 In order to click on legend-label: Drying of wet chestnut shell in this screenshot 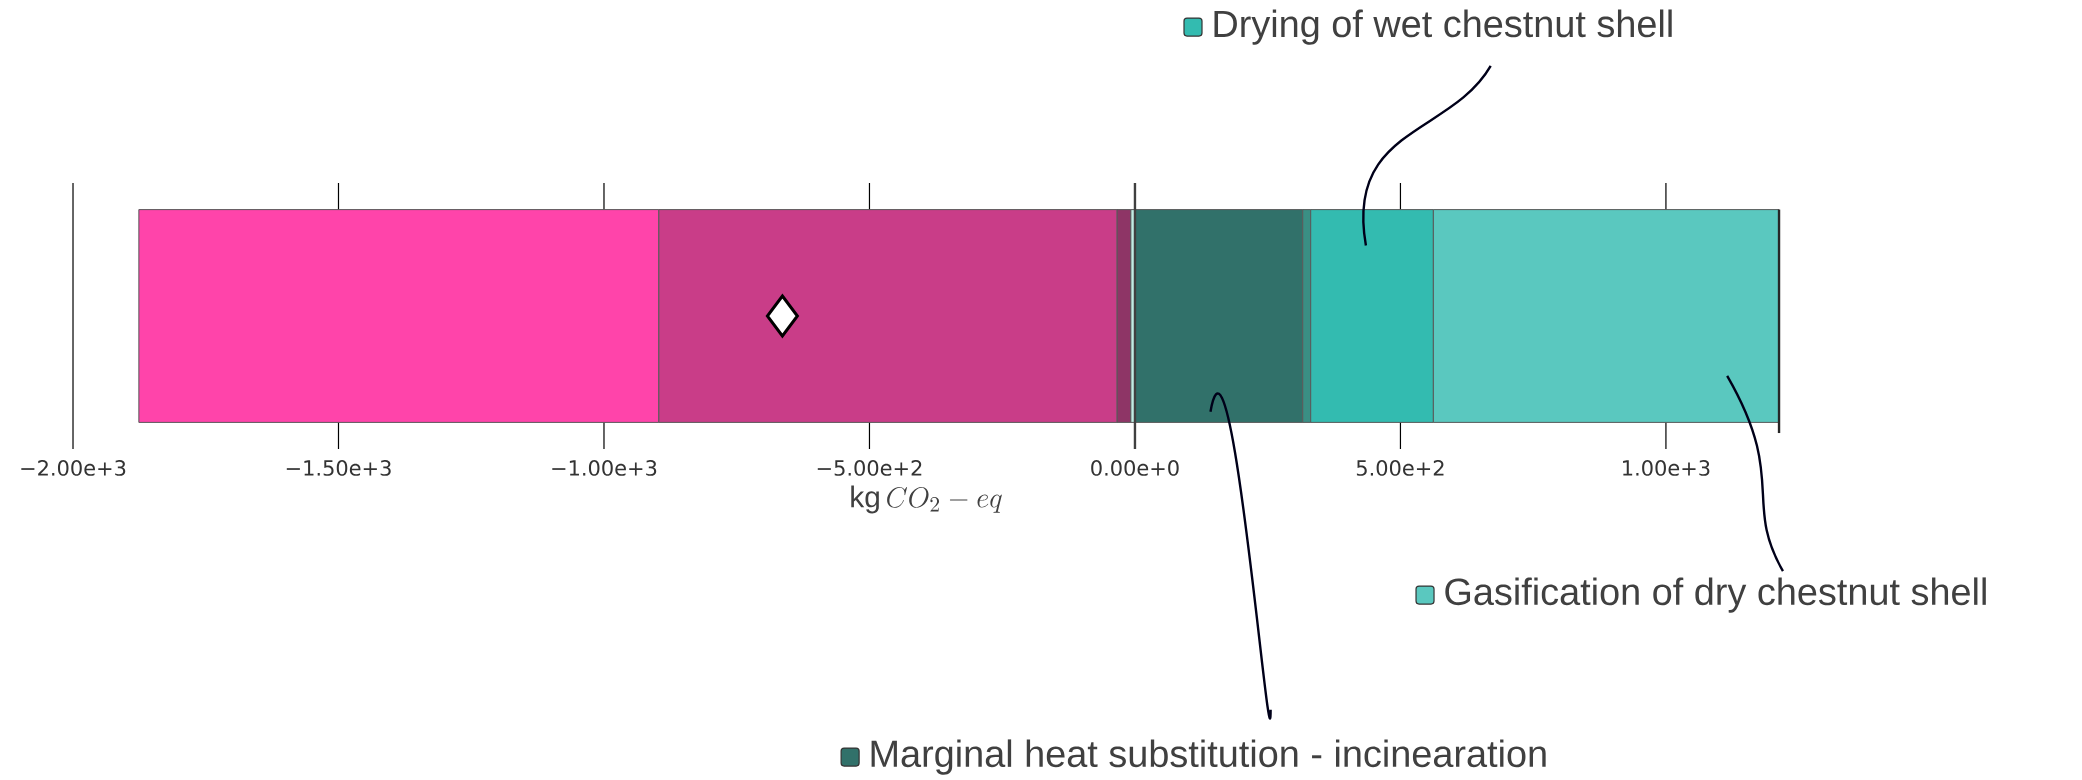, I will do `click(1443, 27)`.